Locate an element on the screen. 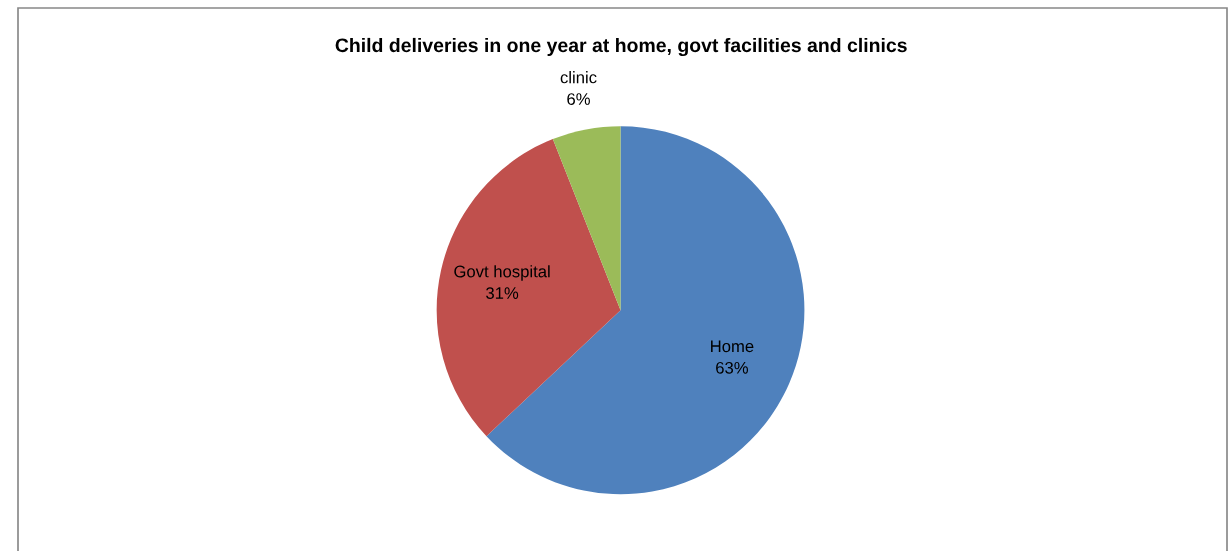  slice-label: Home is located at coordinates (732, 346).